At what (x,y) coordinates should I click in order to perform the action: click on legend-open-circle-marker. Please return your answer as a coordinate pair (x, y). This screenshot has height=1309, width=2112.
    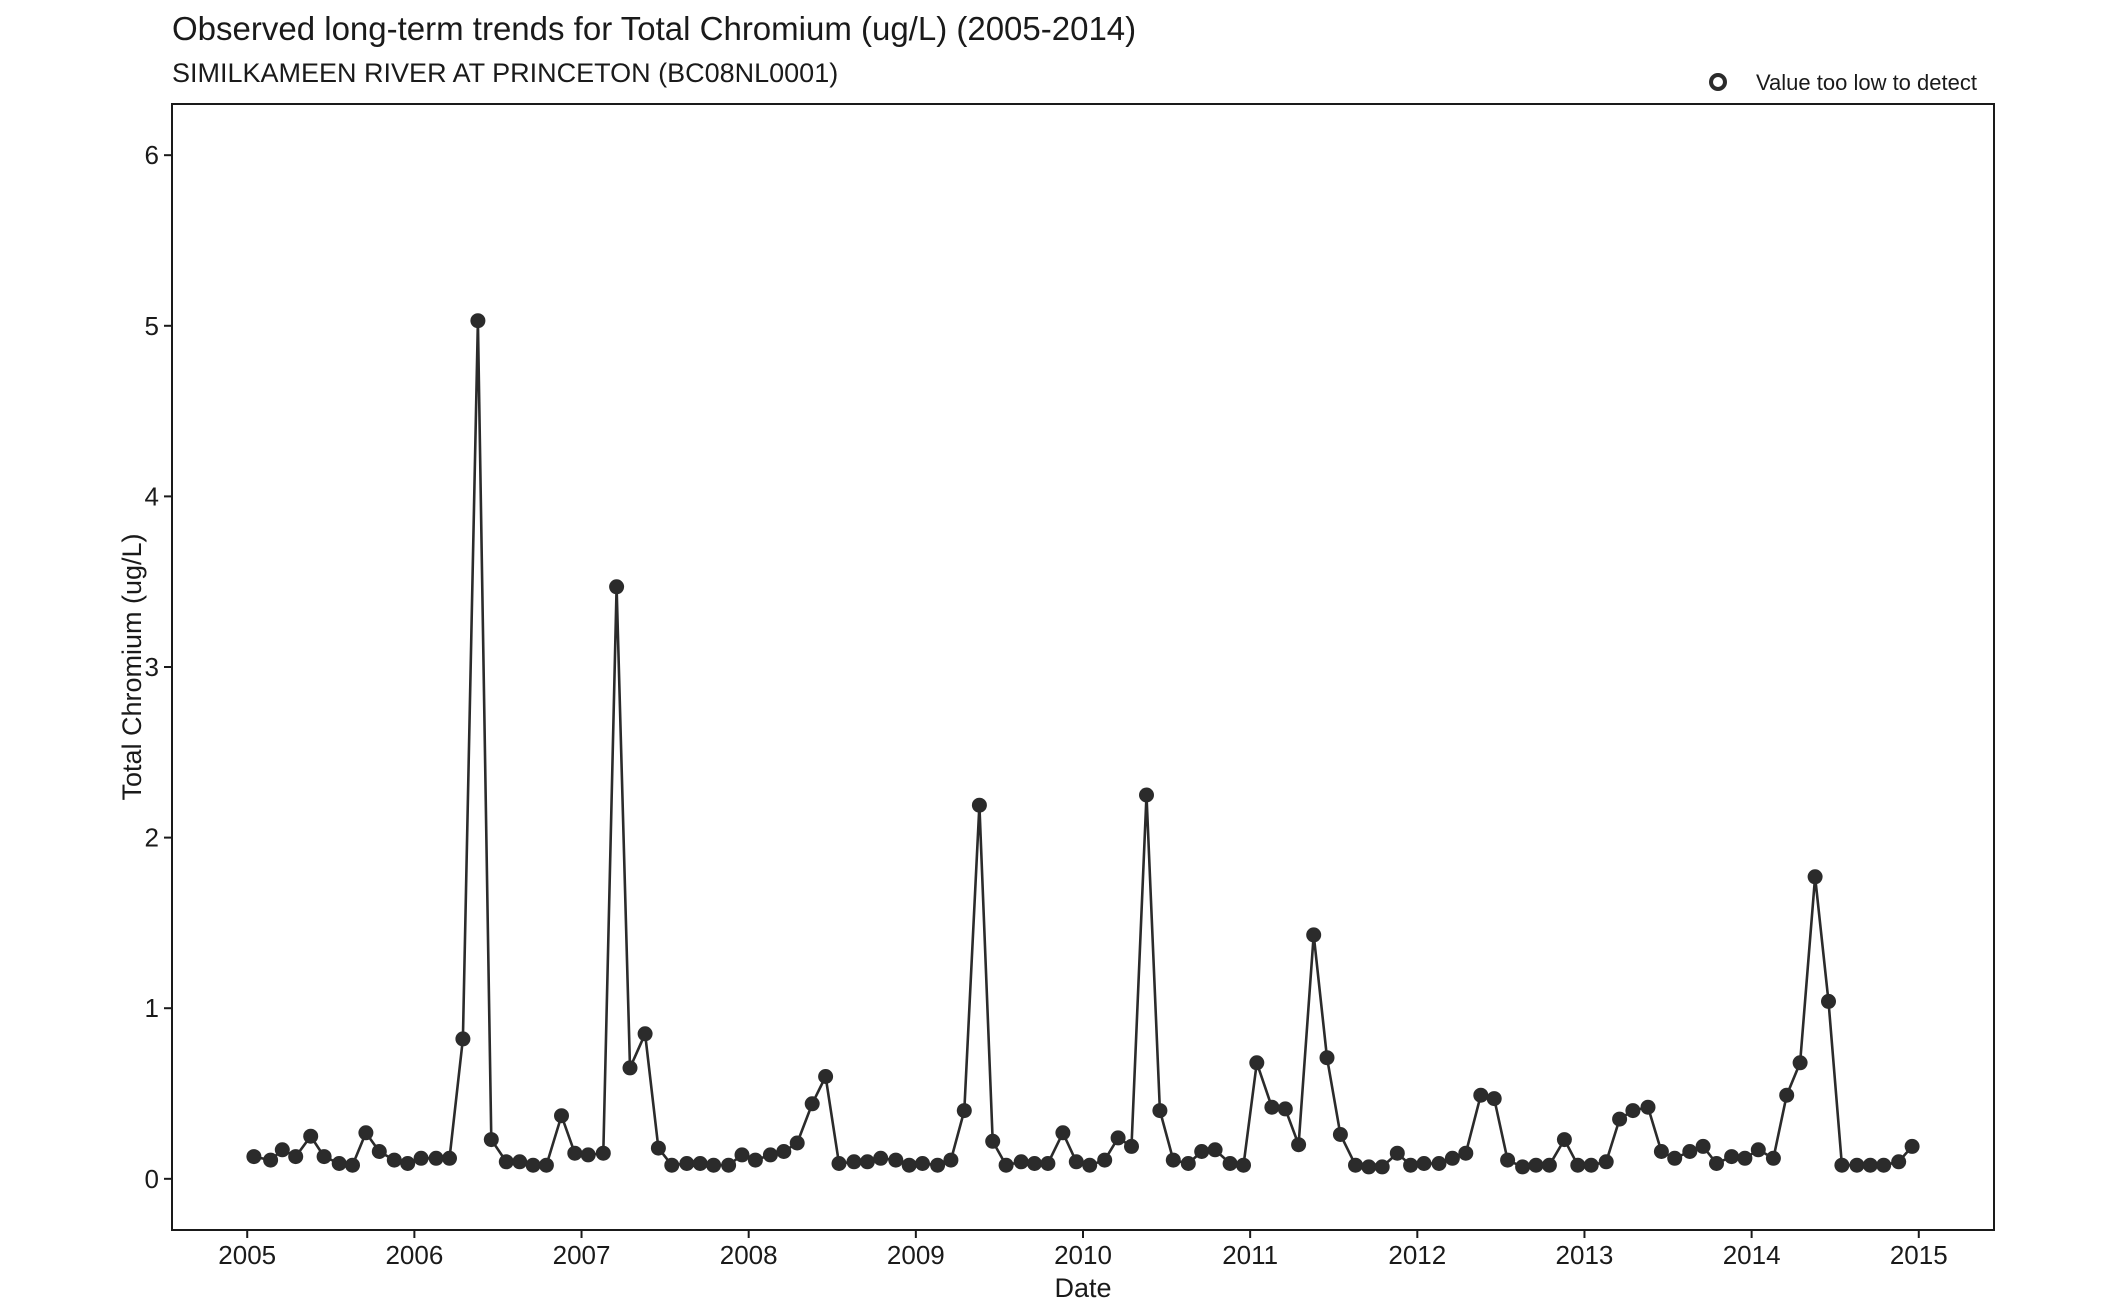
    Looking at the image, I should click on (1718, 82).